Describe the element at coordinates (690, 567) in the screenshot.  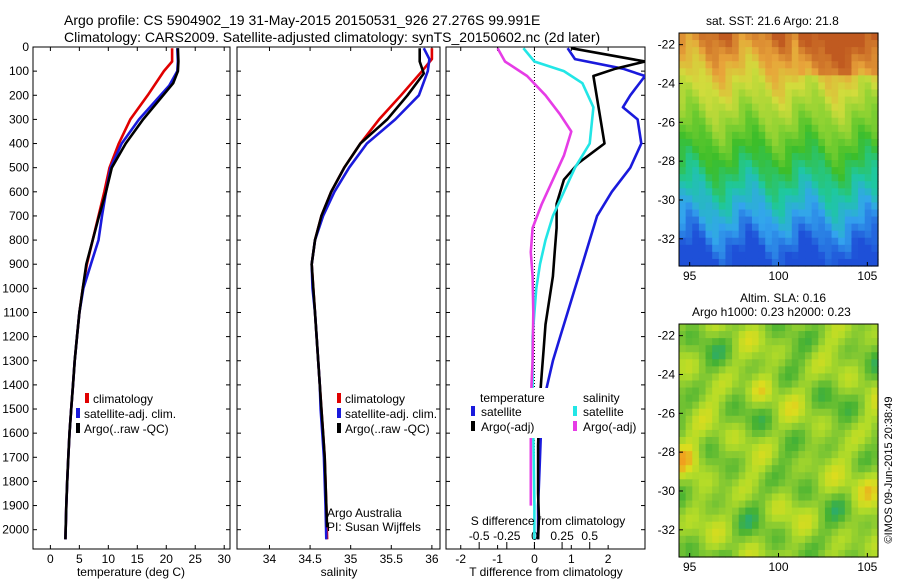
I see `lon-tick-label: 95` at that location.